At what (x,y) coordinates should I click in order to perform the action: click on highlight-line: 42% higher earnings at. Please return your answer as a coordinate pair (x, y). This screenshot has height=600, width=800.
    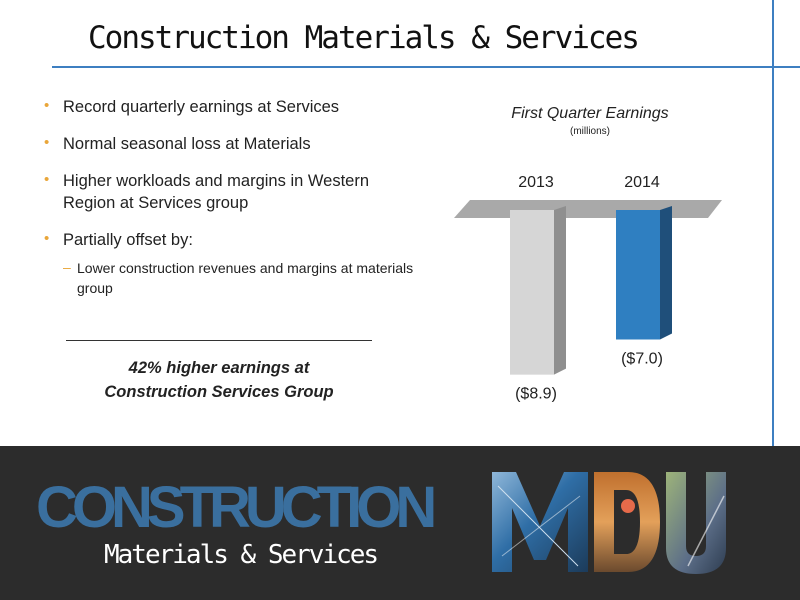
    Looking at the image, I should click on (219, 368).